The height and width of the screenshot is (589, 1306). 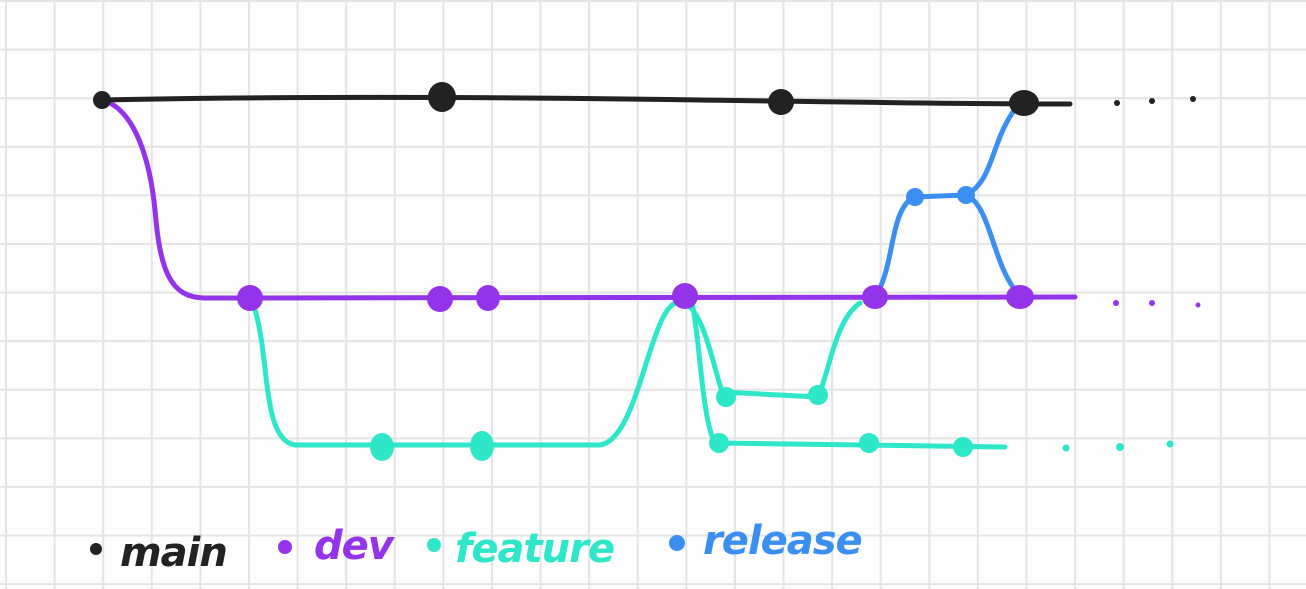 I want to click on main-branch, so click(x=648, y=100).